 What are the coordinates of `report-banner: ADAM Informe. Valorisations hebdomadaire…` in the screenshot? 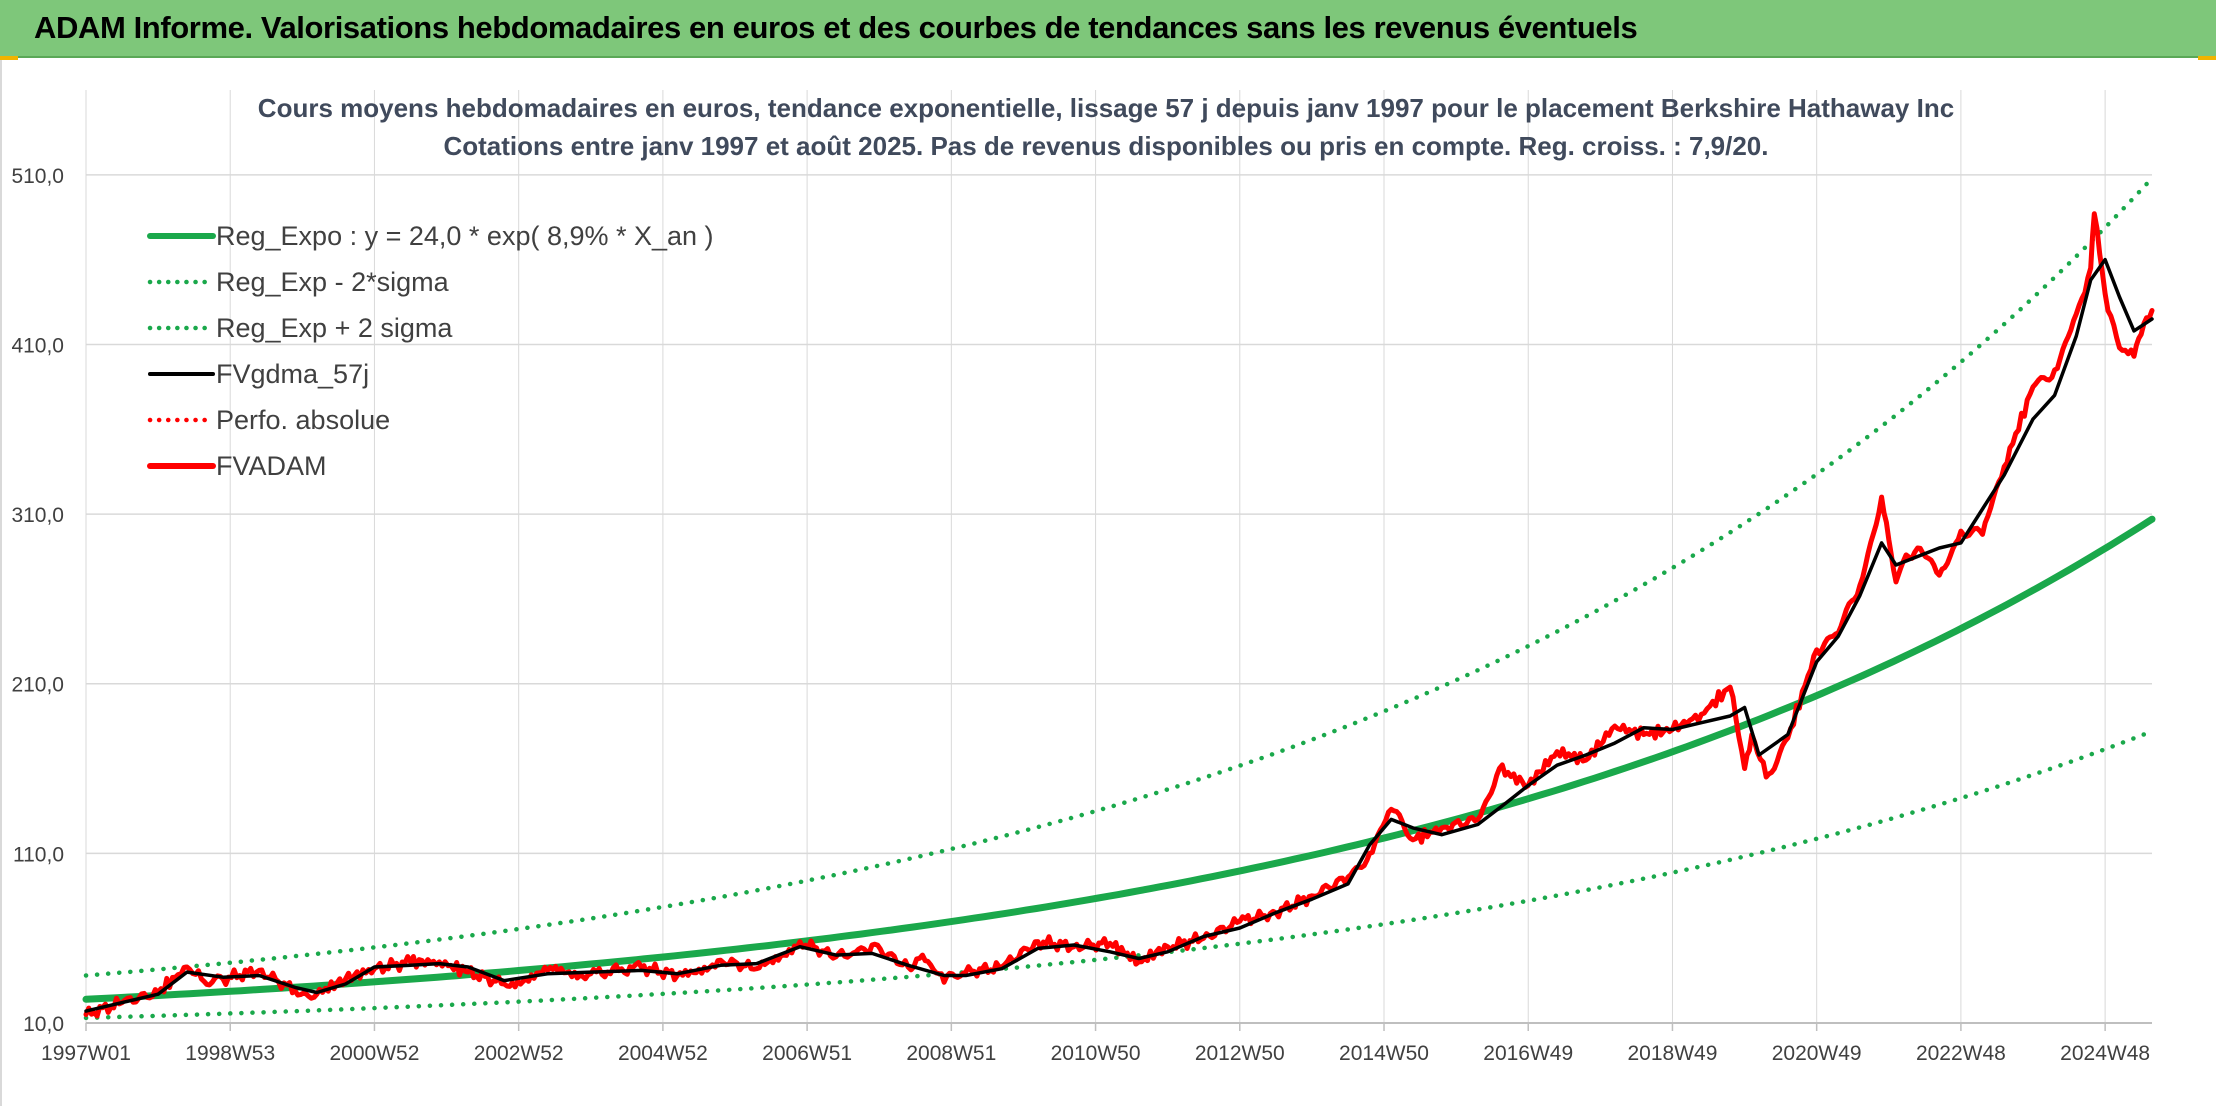 It's located at (1108, 29).